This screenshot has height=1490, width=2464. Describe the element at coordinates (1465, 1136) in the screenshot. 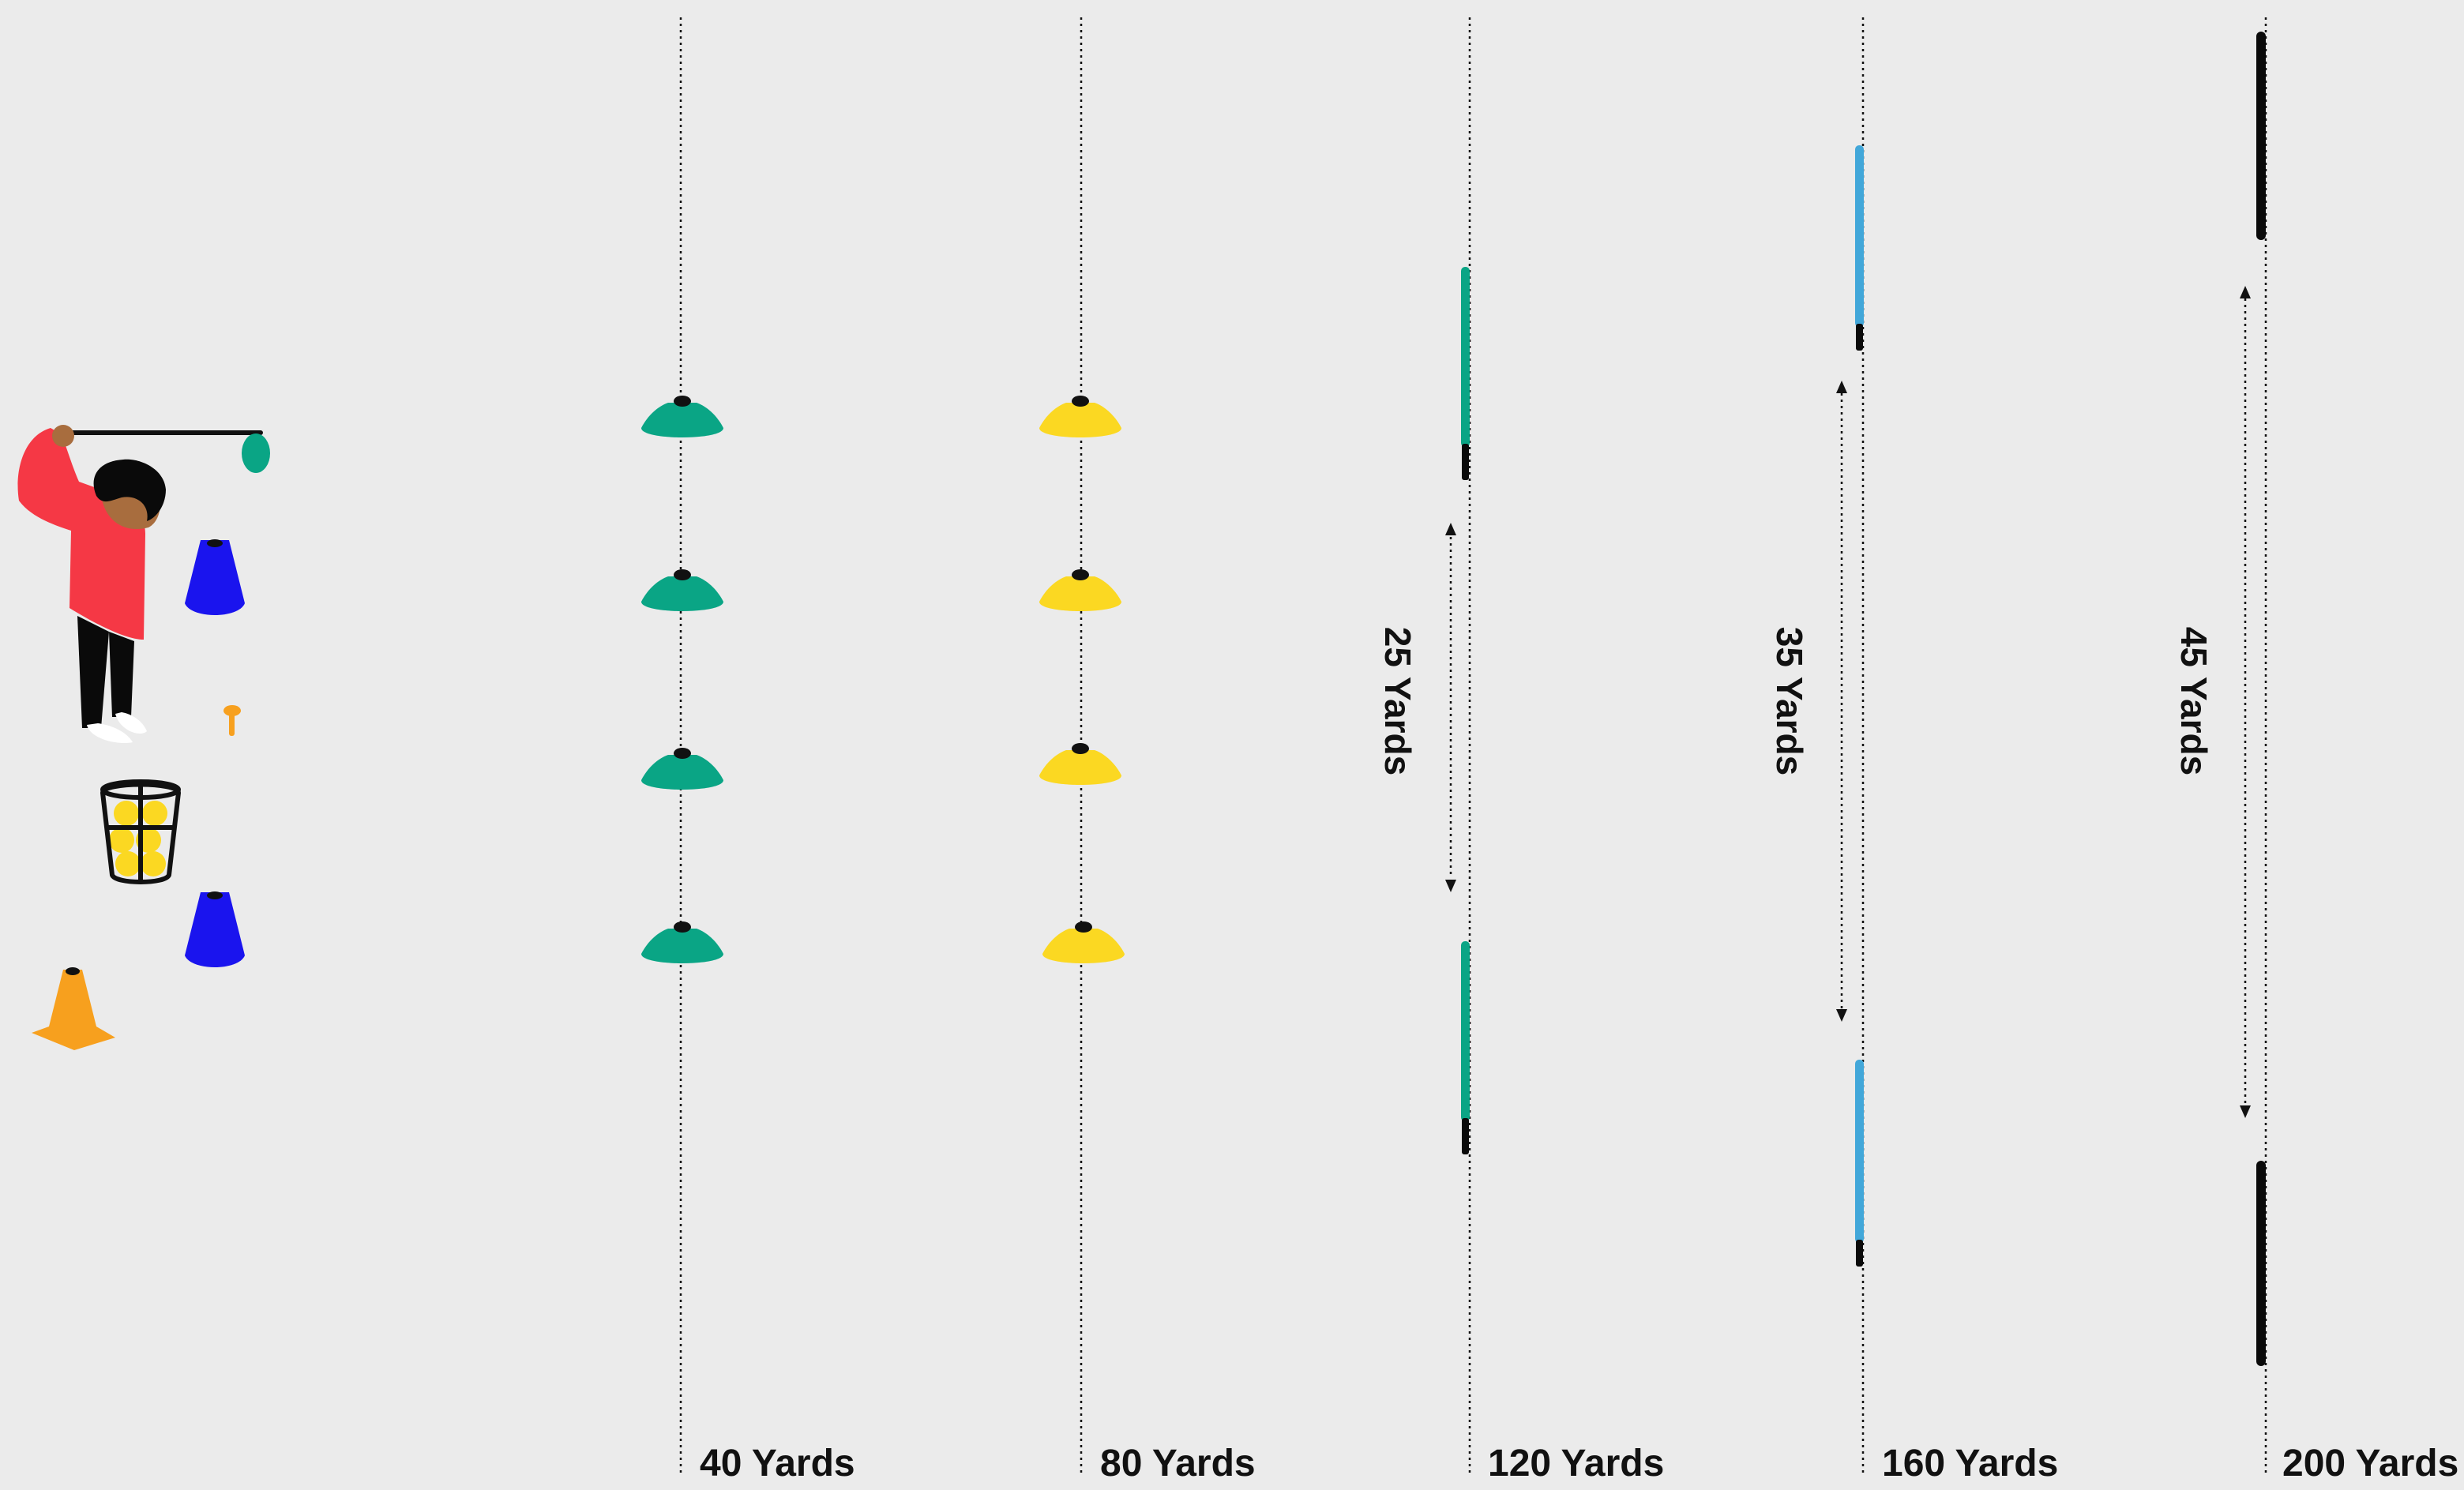

I see `pole-120-bottom-base` at that location.